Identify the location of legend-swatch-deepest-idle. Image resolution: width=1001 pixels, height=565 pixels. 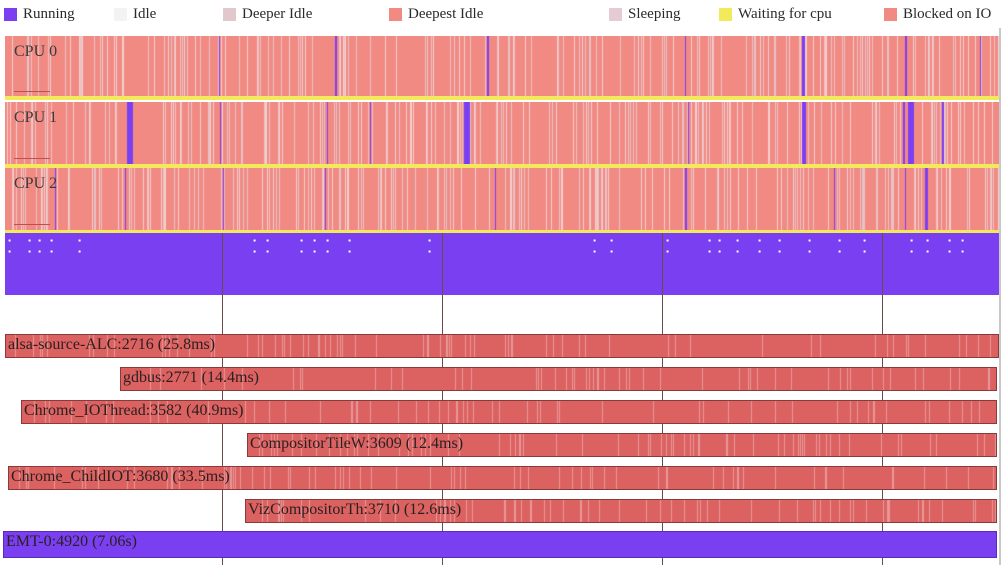
(395, 14).